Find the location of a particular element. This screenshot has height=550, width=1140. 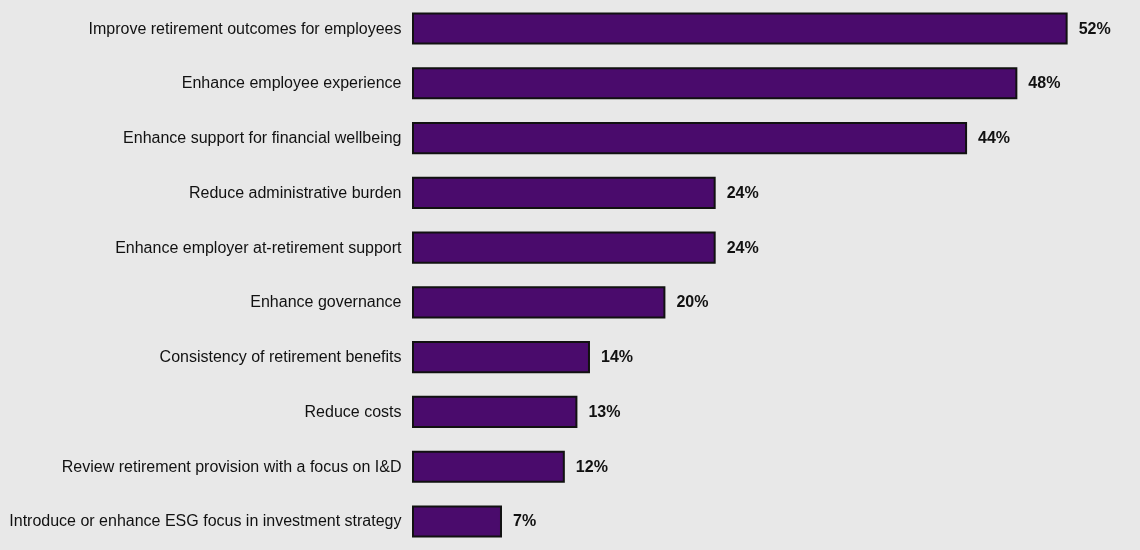

data-label: 14% is located at coordinates (617, 357).